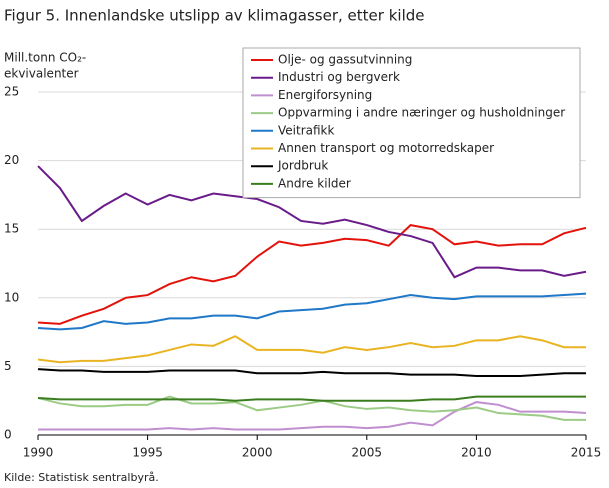  What do you see at coordinates (339, 77) in the screenshot?
I see `legend-label: Industri og bergverk` at bounding box center [339, 77].